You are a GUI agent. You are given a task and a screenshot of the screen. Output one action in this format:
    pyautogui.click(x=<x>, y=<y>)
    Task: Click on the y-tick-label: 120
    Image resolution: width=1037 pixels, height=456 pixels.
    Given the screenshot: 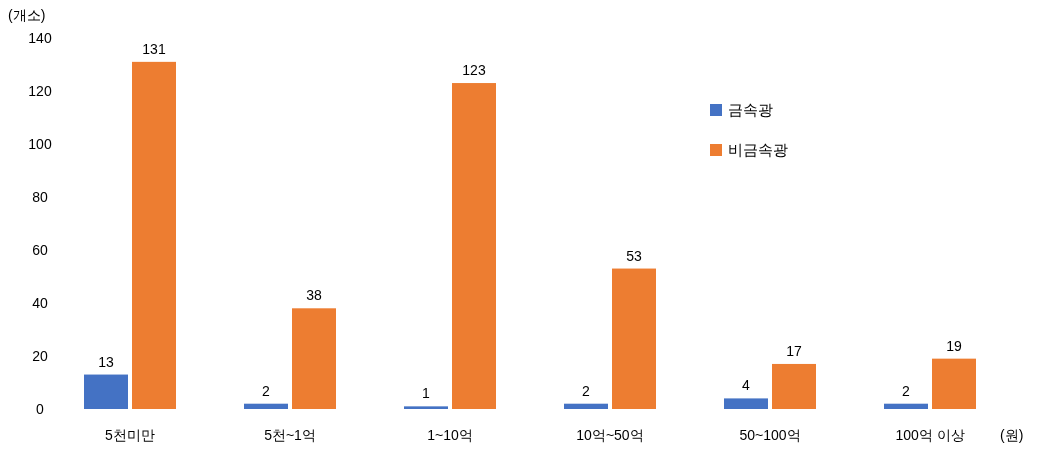 What is the action you would take?
    pyautogui.click(x=40, y=91)
    